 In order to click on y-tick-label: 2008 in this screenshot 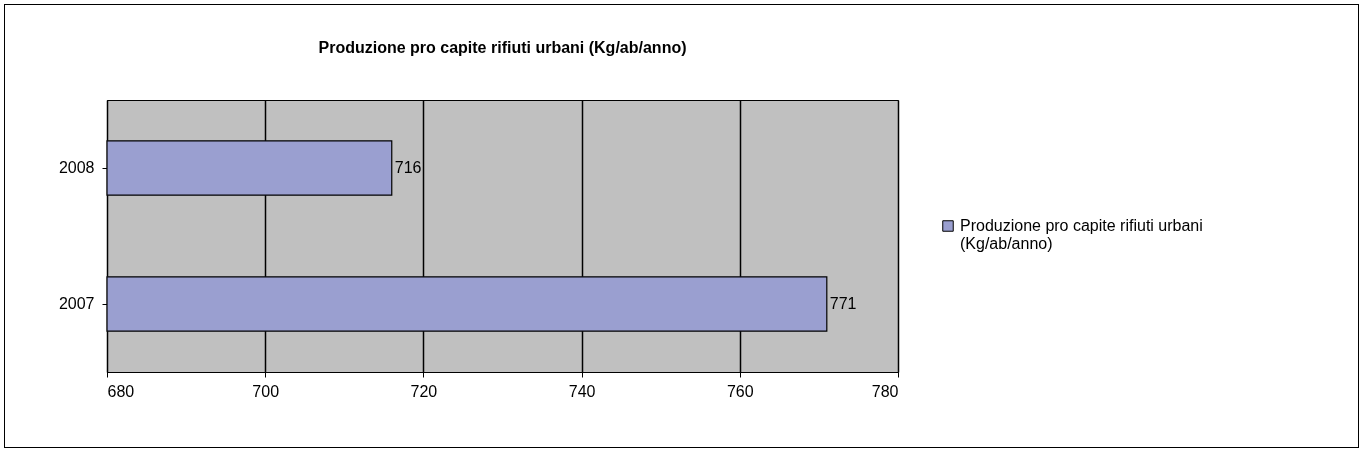, I will do `click(76, 167)`.